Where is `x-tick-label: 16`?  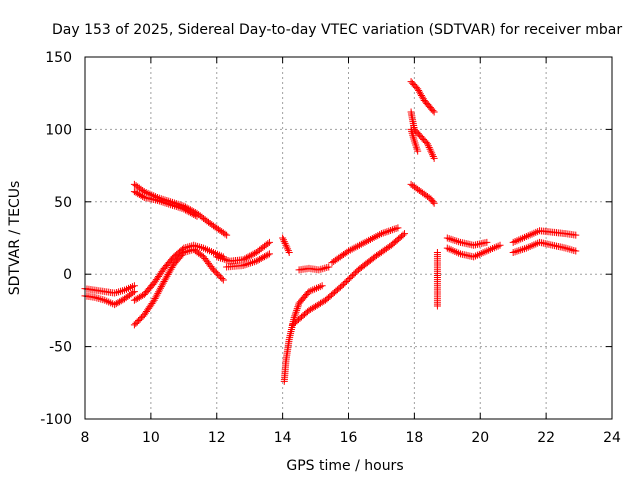
x-tick-label: 16 is located at coordinates (349, 438).